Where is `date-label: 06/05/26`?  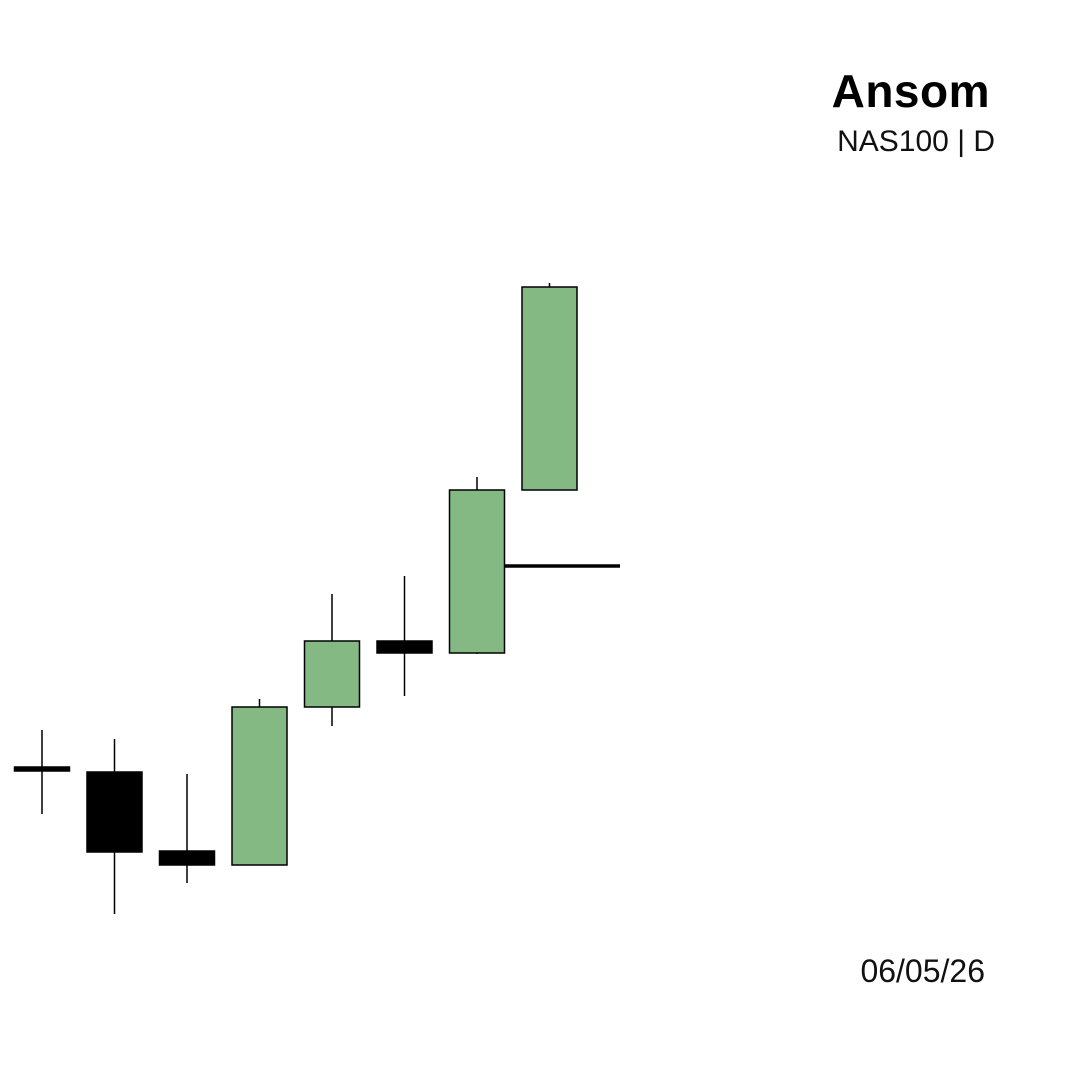
date-label: 06/05/26 is located at coordinates (922, 971).